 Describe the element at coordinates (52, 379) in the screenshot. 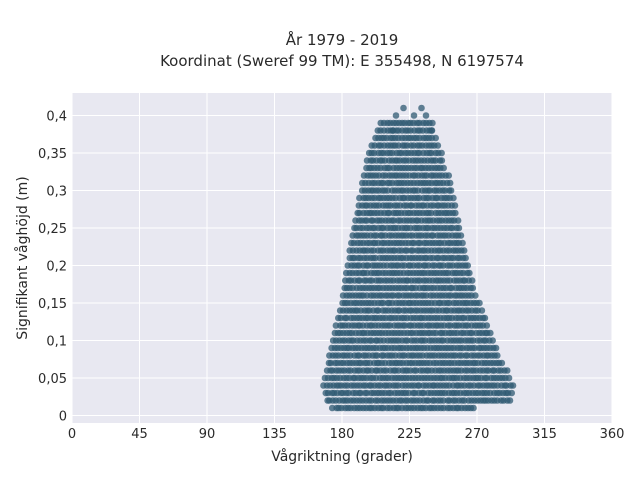

I see `y-tick-label: 0,05` at that location.